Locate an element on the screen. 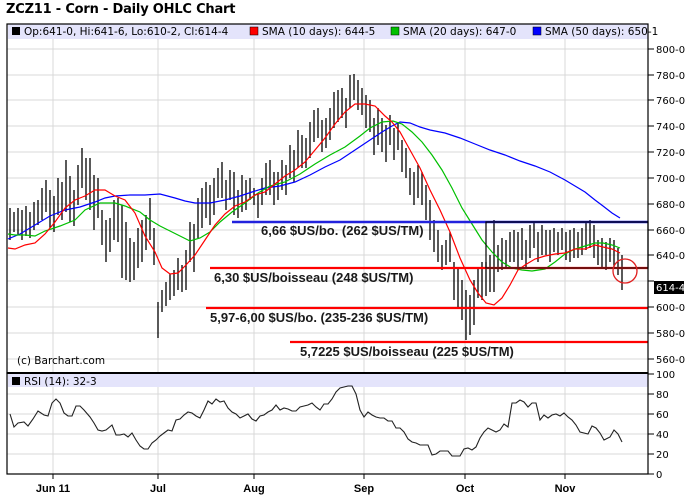 The width and height of the screenshot is (697, 498). annotation-630-label: 6,30 $US/boisseau (248 $US/TM) is located at coordinates (313, 277).